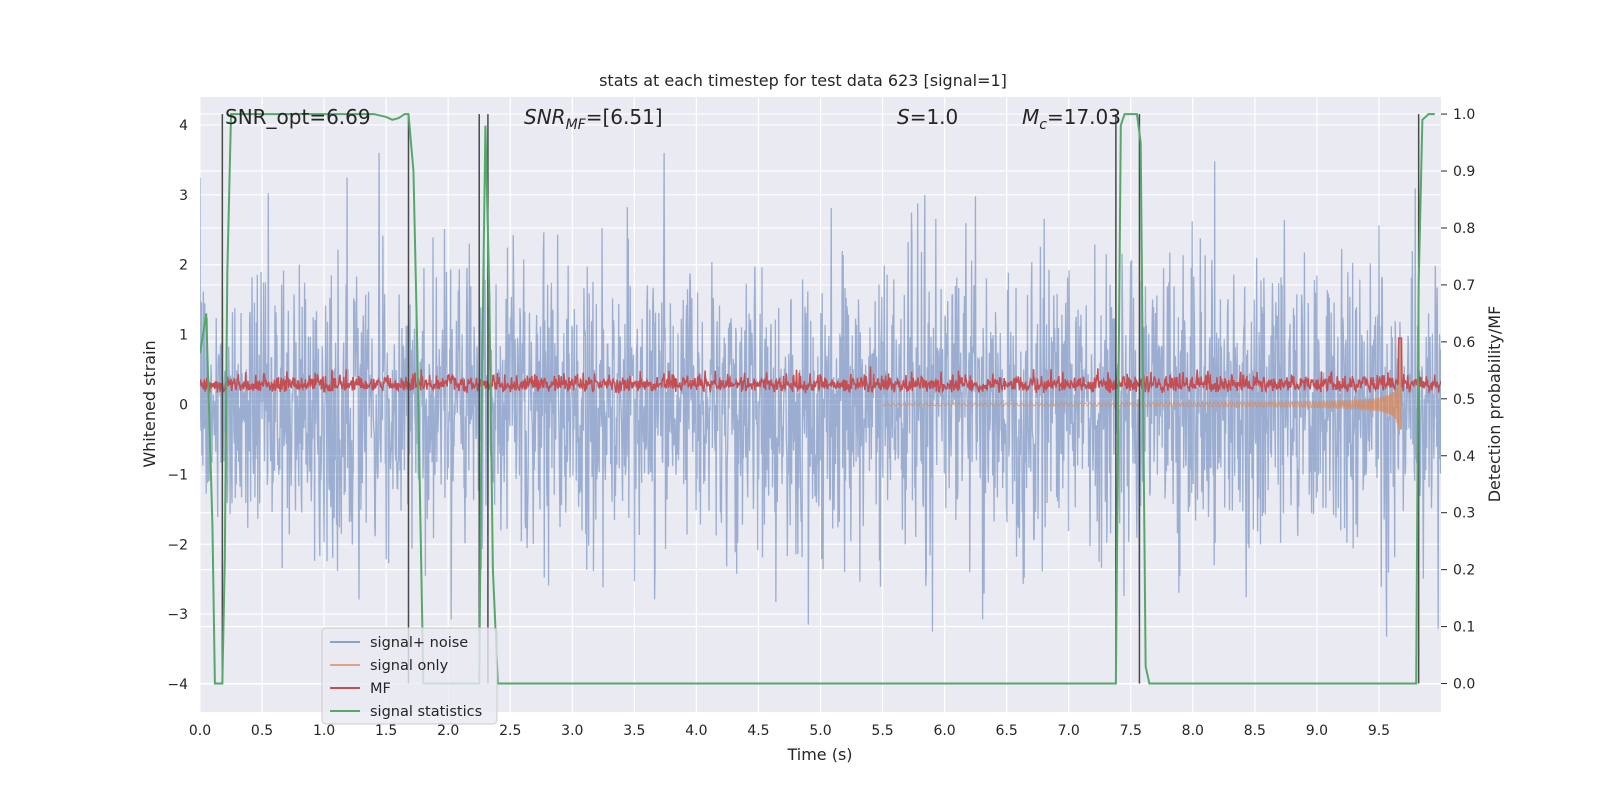 The width and height of the screenshot is (1600, 800). I want to click on x-tick-label: 4.5, so click(758, 731).